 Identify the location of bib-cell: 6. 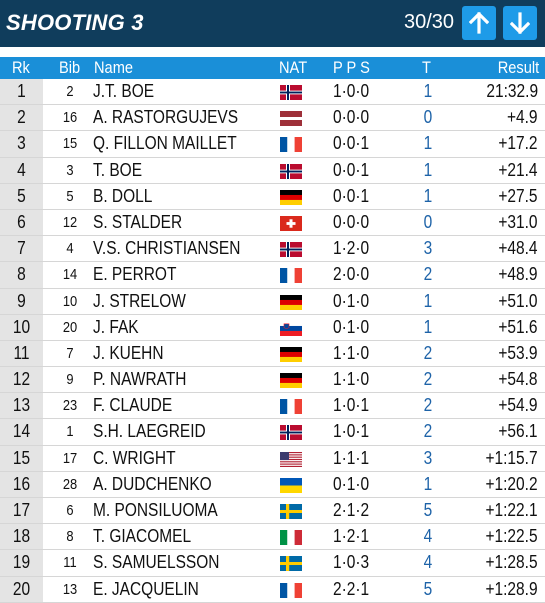
(70, 510).